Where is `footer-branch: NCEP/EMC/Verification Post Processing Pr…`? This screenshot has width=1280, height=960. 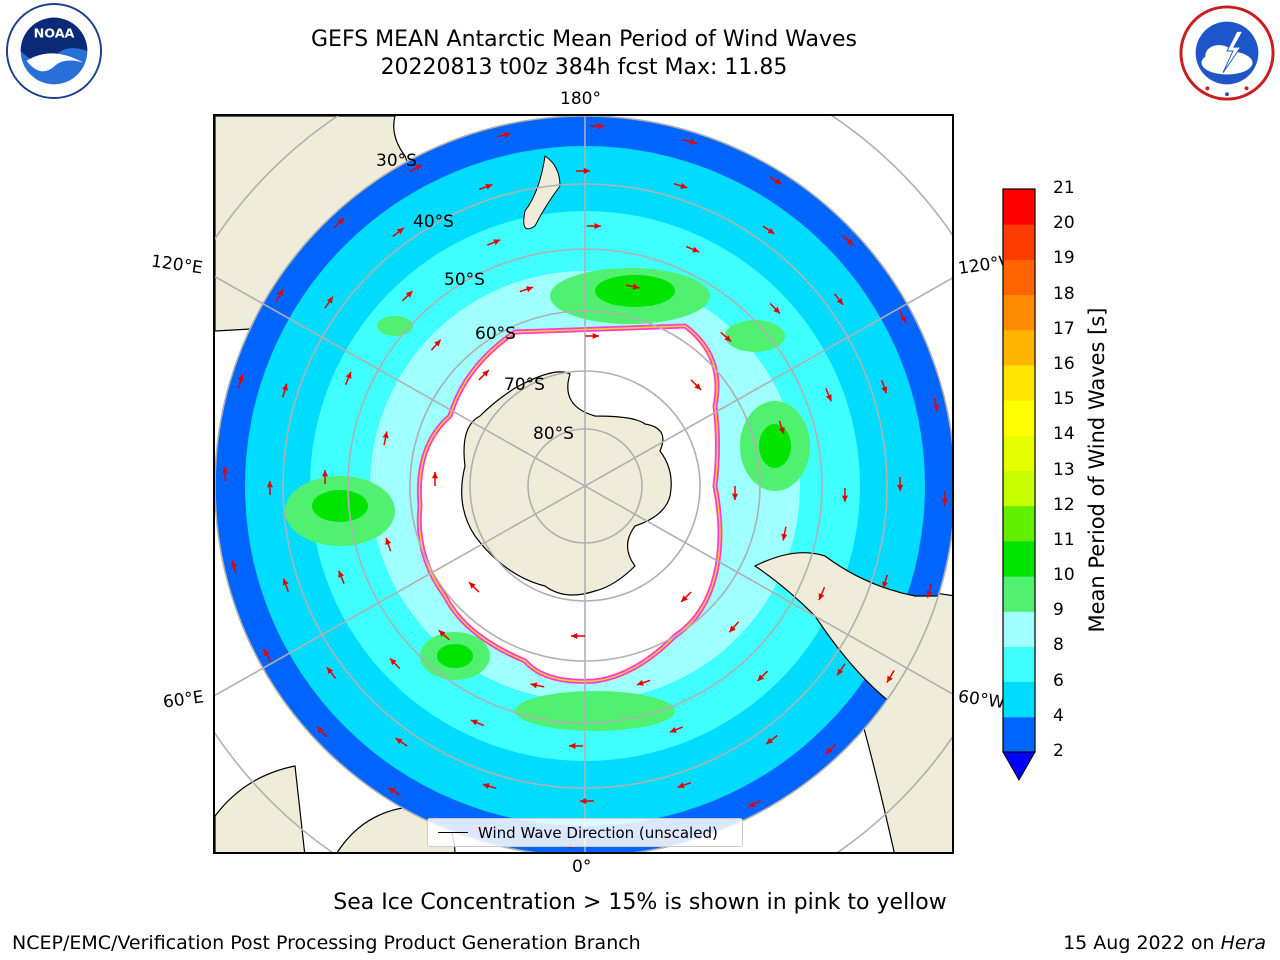
footer-branch: NCEP/EMC/Verification Post Processing Pr… is located at coordinates (326, 943).